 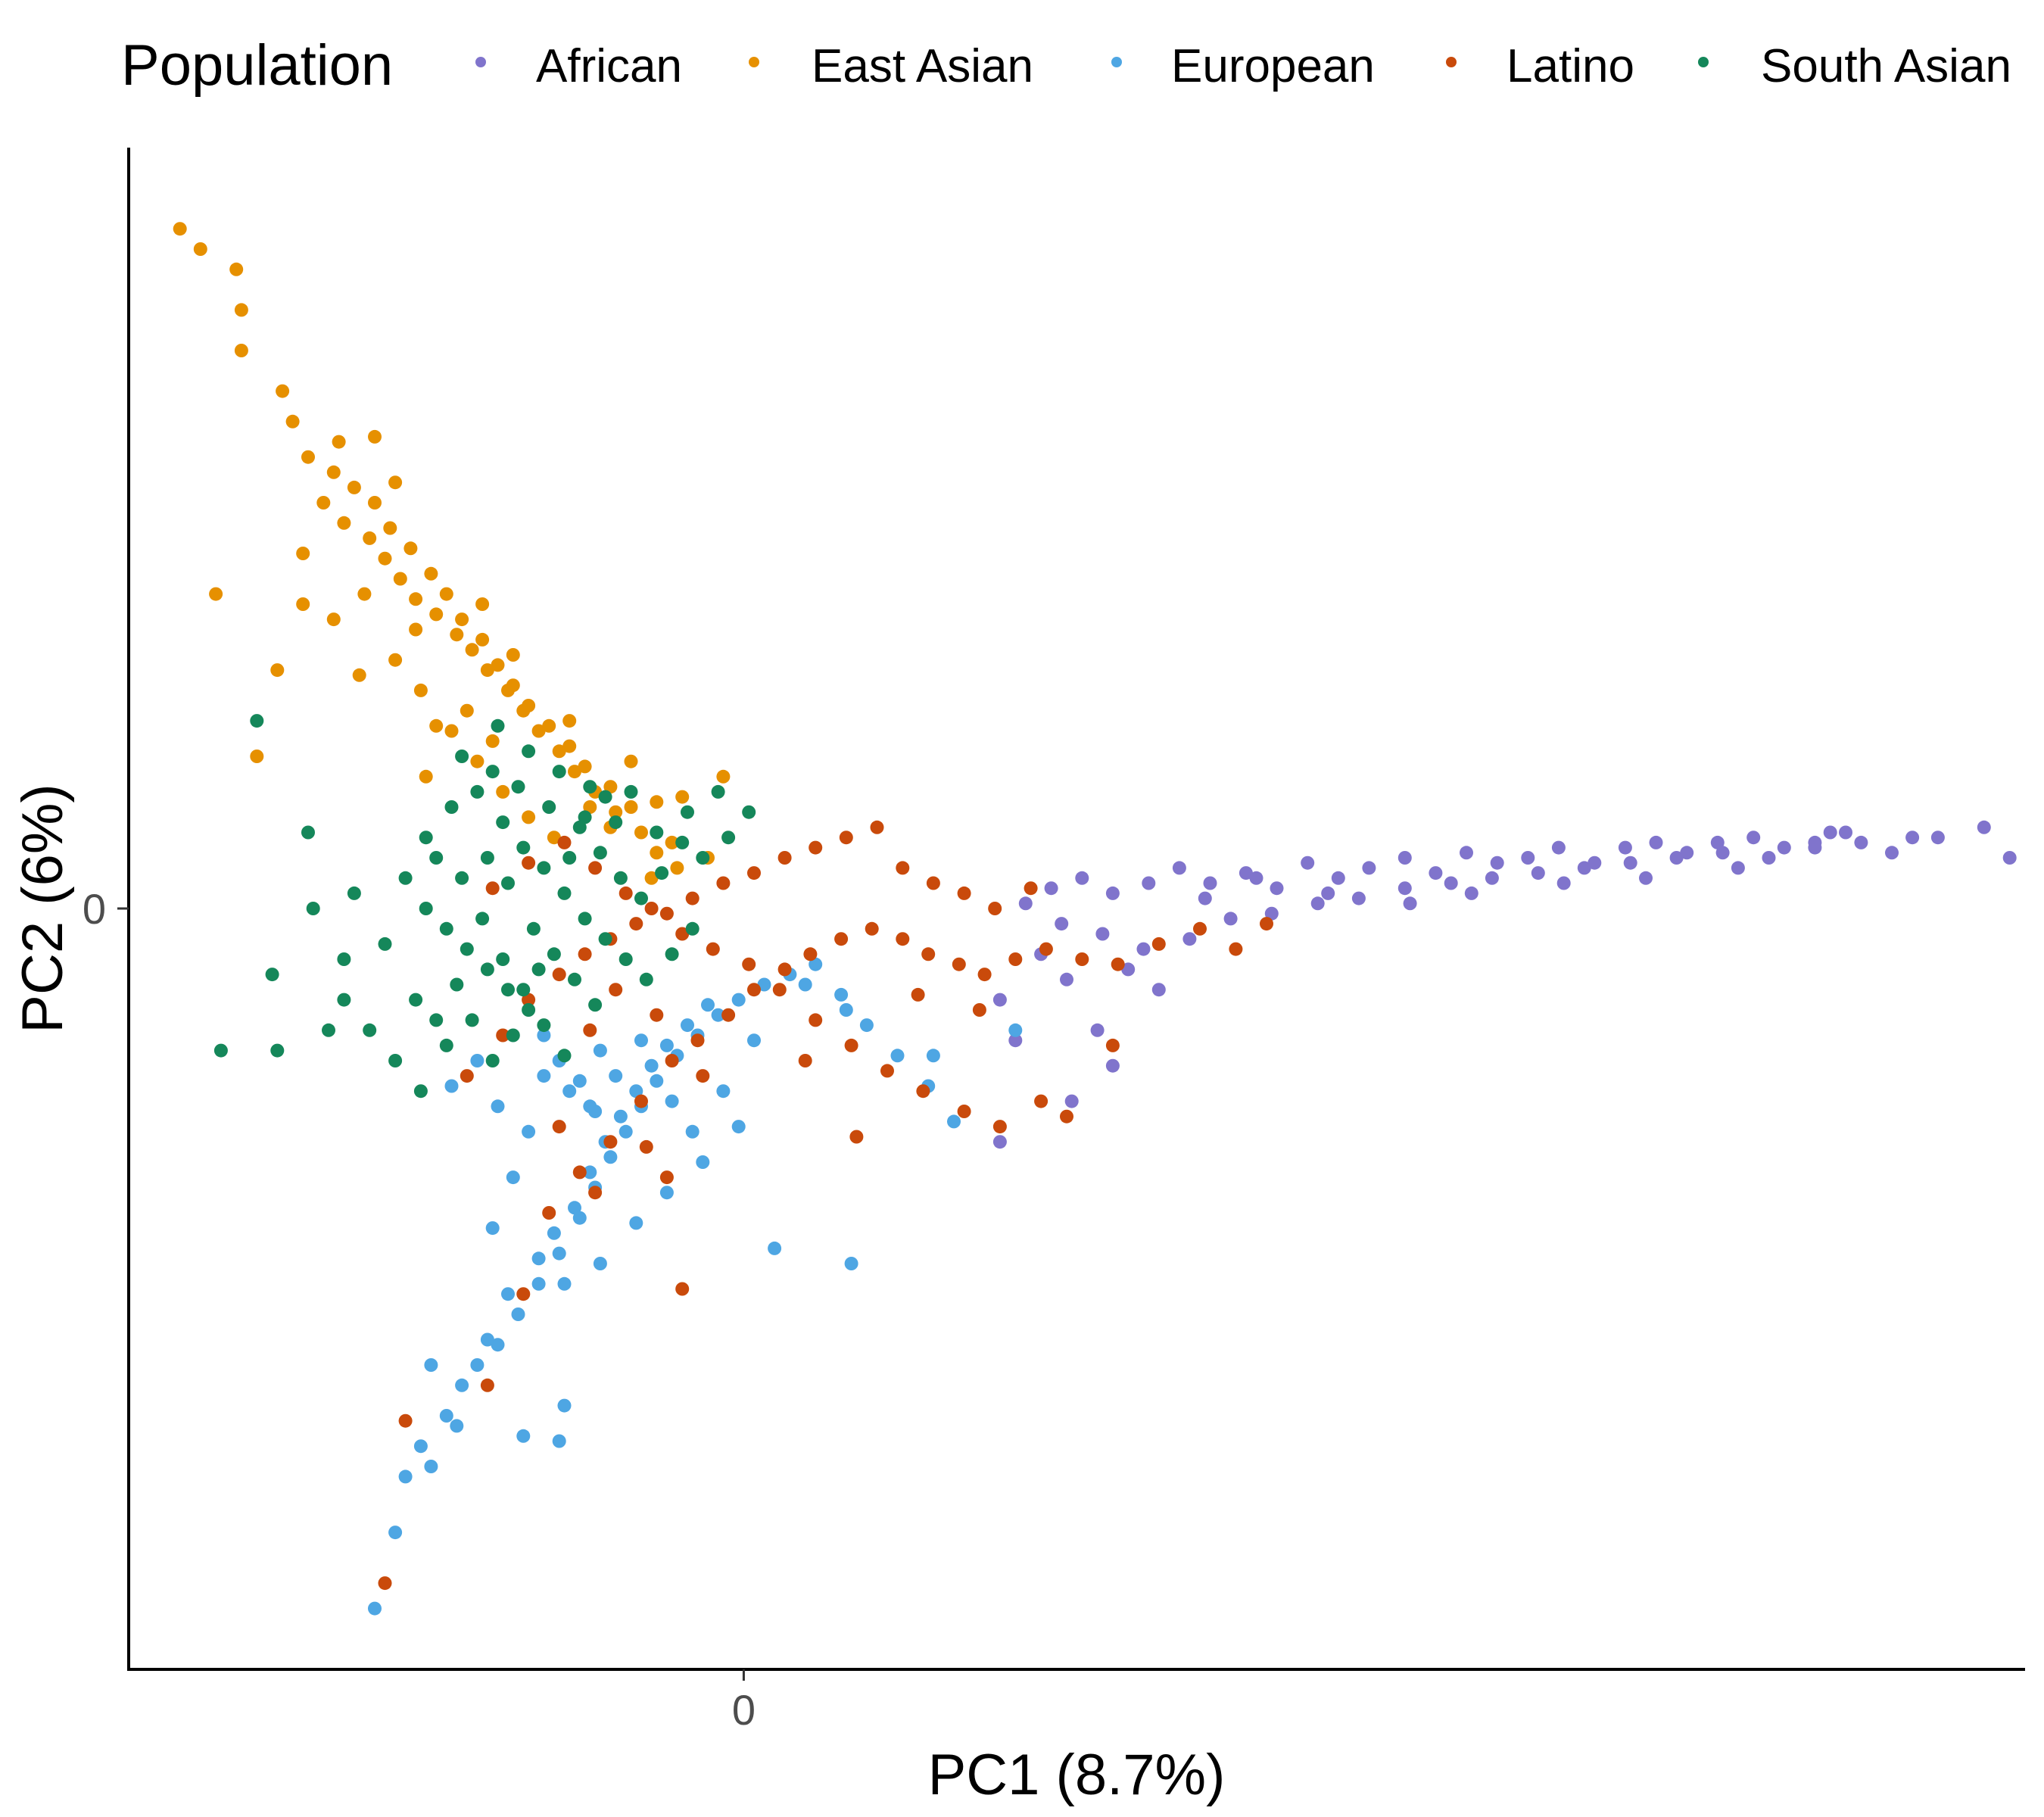 What do you see at coordinates (744, 1710) in the screenshot?
I see `x-tick-label: 0` at bounding box center [744, 1710].